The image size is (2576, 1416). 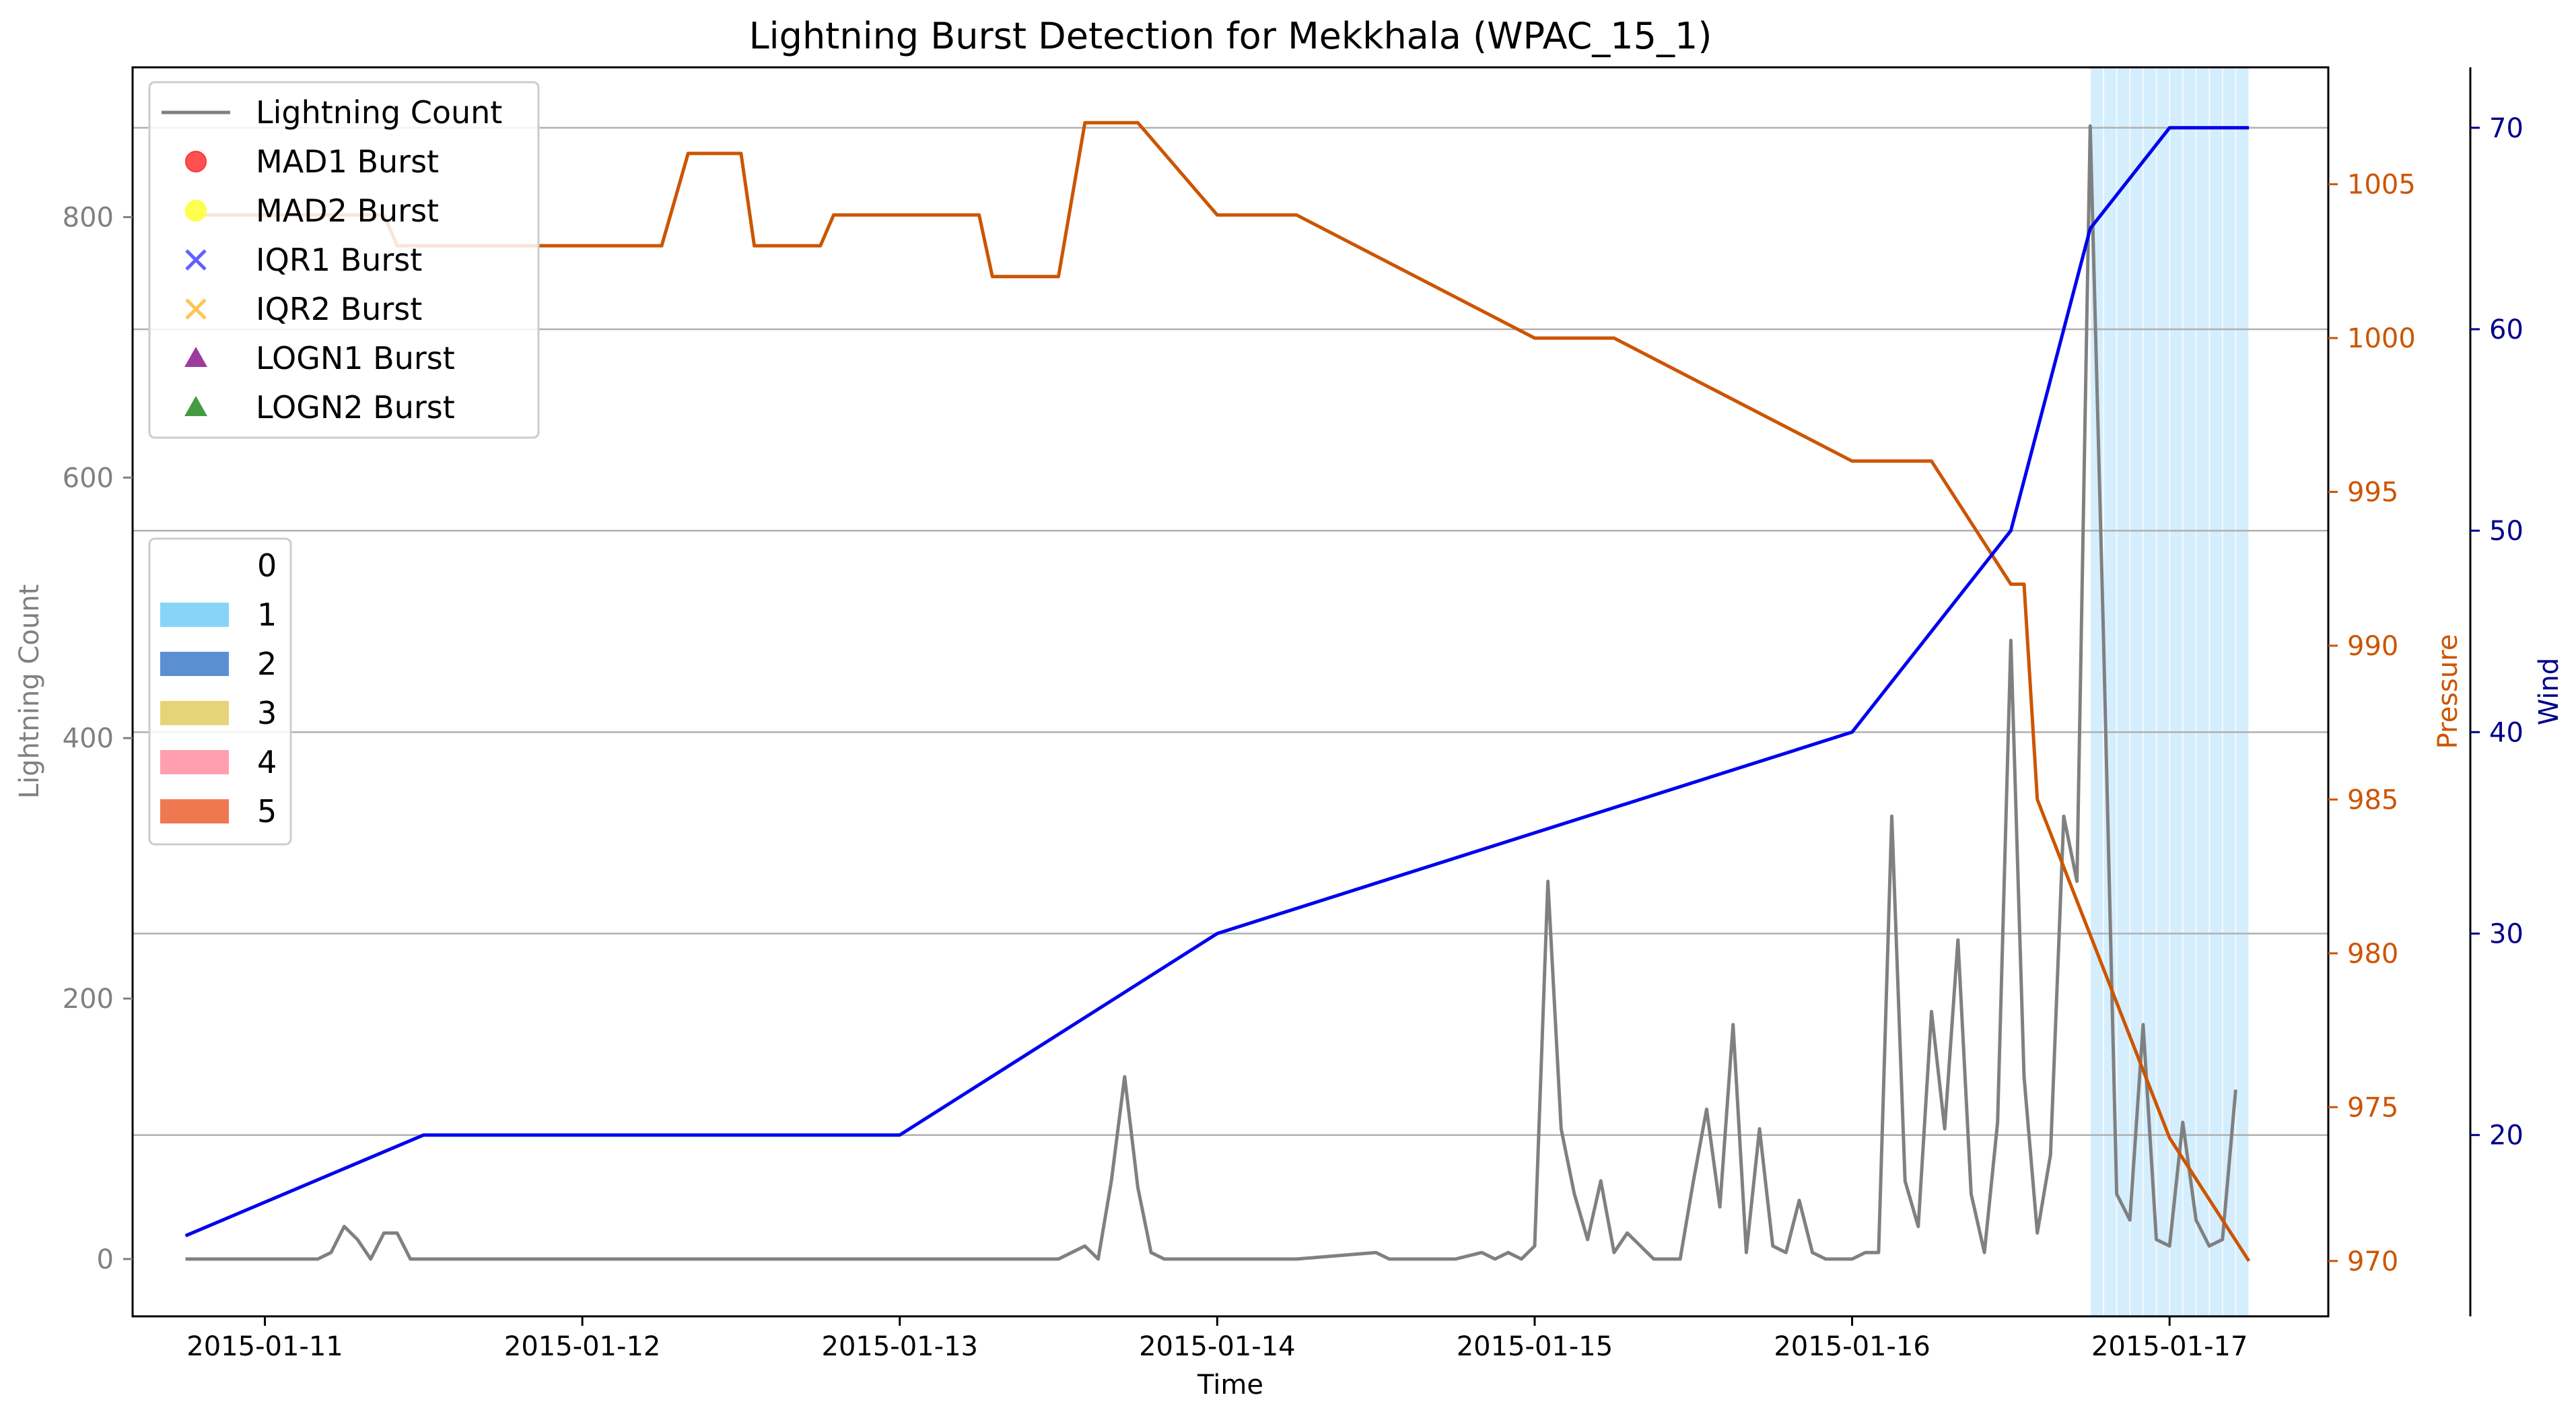 What do you see at coordinates (355, 358) in the screenshot?
I see `legend-marker-label: LOGN1 Burst` at bounding box center [355, 358].